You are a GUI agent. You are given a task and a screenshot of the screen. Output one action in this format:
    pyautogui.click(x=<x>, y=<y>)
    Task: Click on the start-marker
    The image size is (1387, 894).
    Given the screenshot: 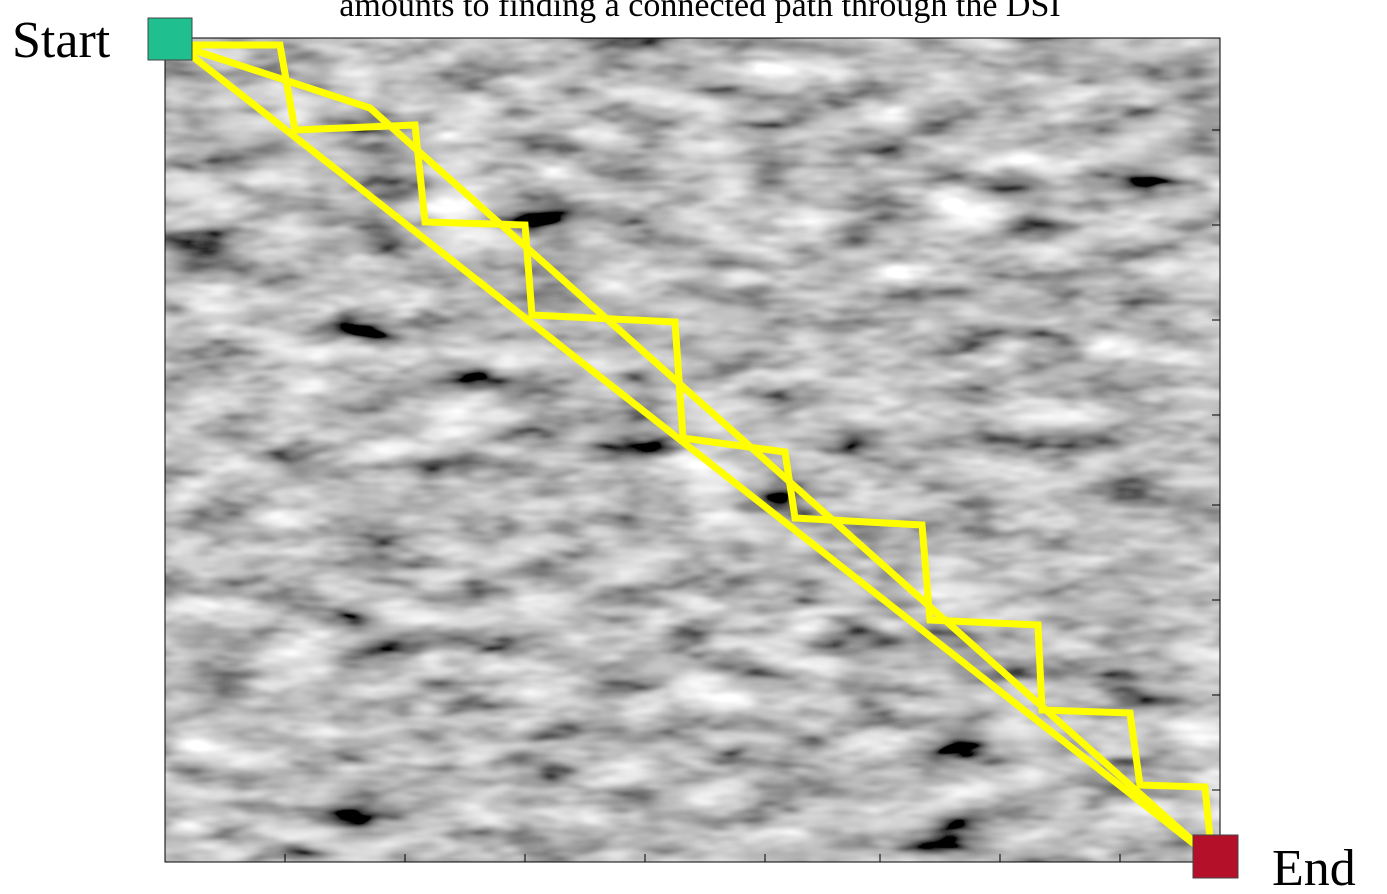 What is the action you would take?
    pyautogui.click(x=170, y=39)
    